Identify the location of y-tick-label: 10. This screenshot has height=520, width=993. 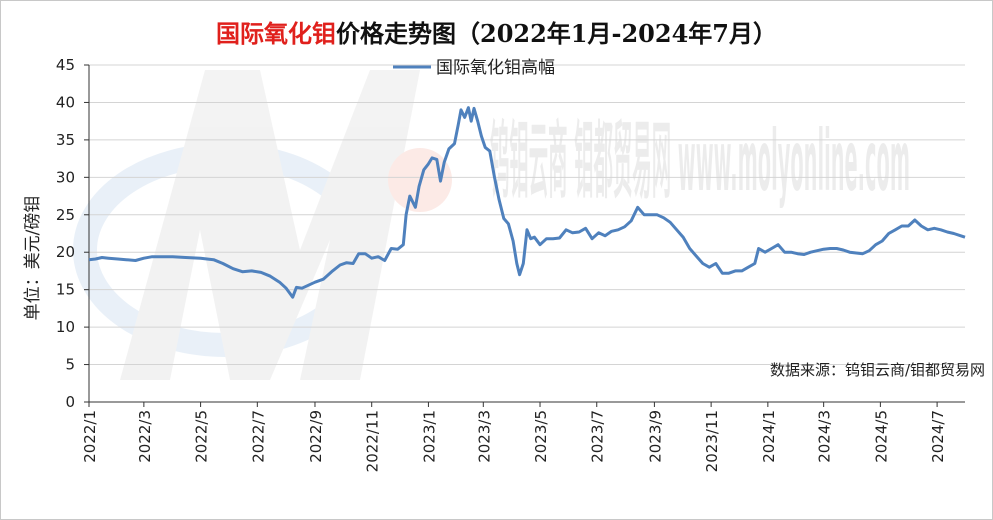
(65, 327).